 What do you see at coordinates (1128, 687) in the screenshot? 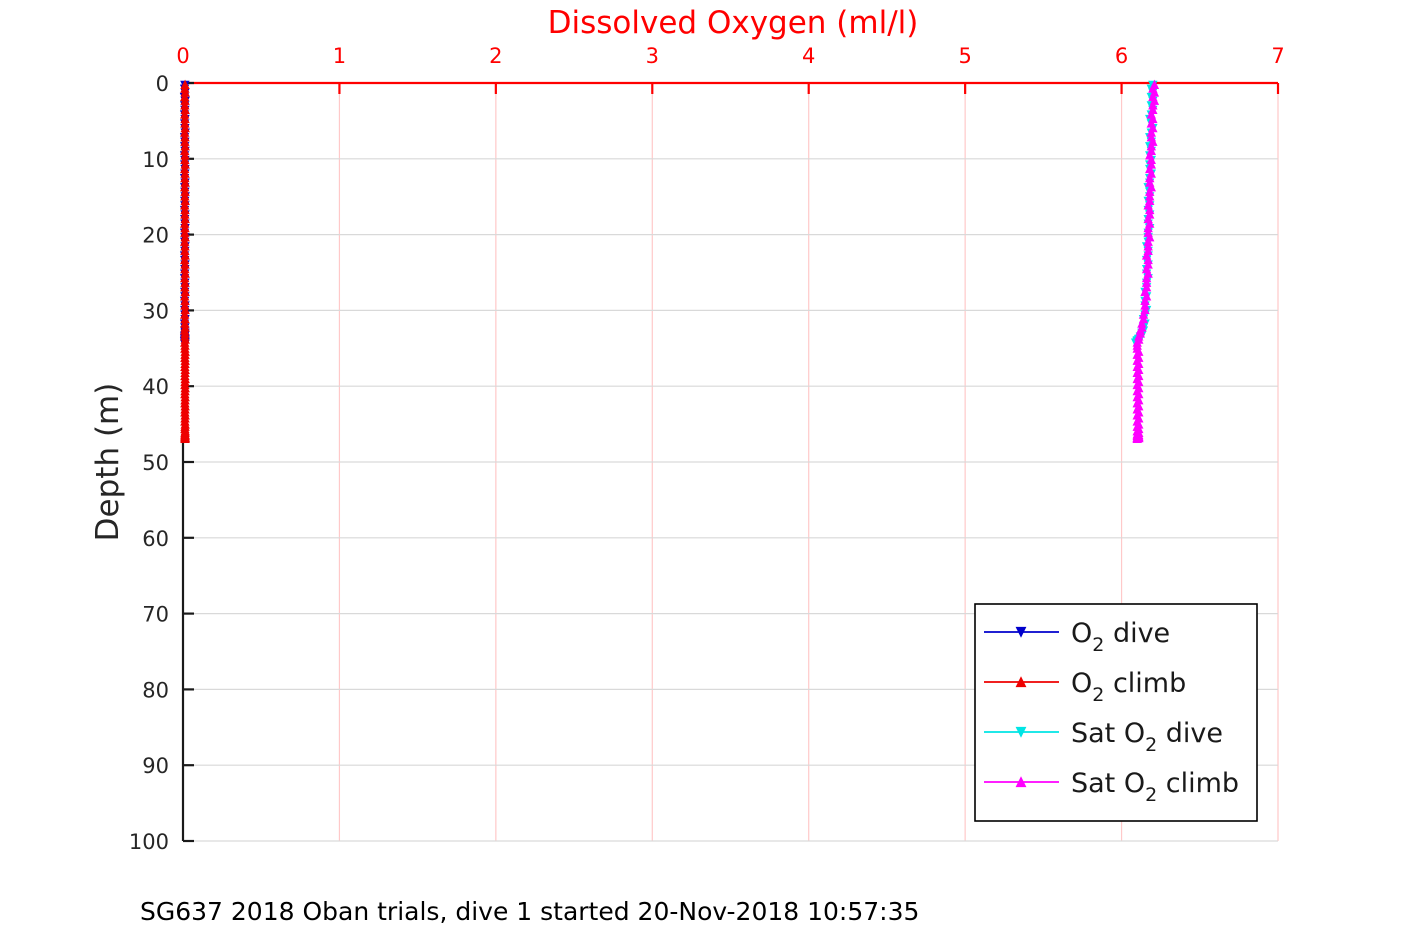
I see `legend-label: O2 climb` at bounding box center [1128, 687].